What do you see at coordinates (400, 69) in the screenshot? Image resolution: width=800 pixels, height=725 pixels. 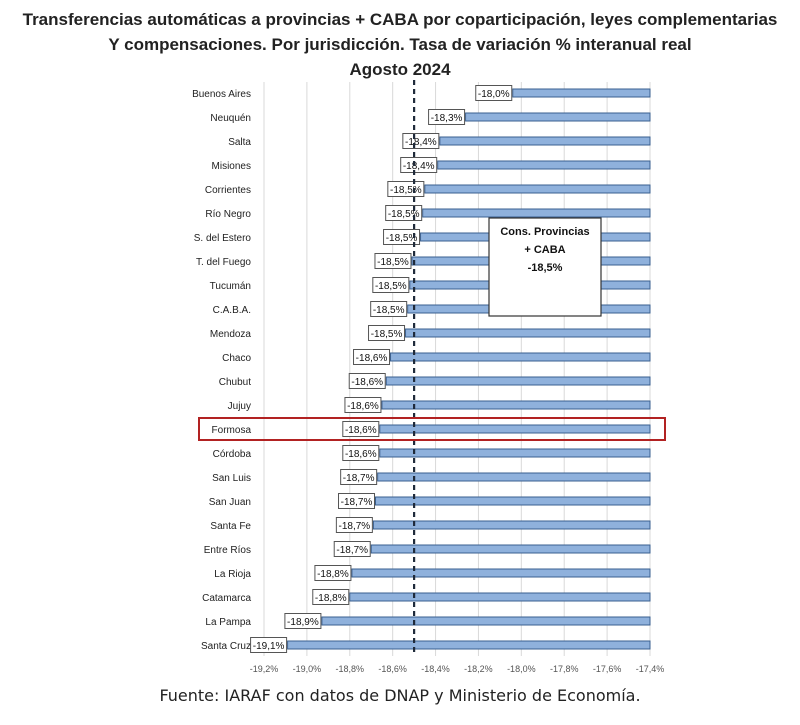 I see `chart-title-line-3: Agosto 2024` at bounding box center [400, 69].